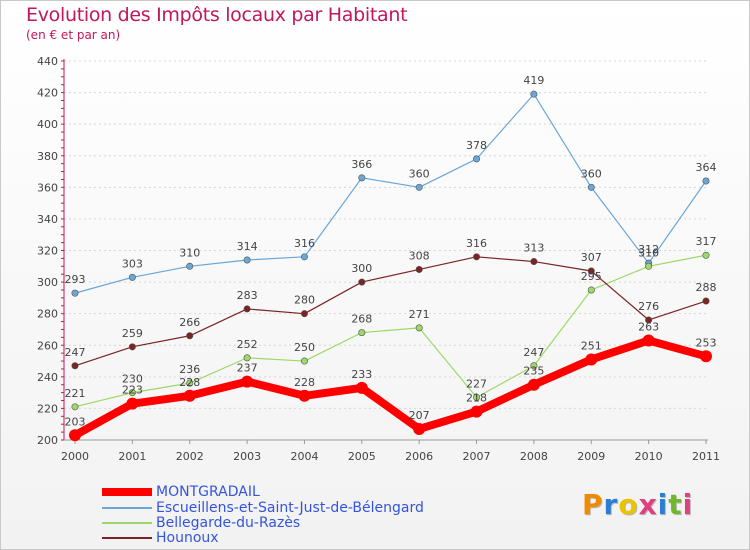 The height and width of the screenshot is (550, 750). What do you see at coordinates (132, 456) in the screenshot?
I see `x-tick-label: 2001` at bounding box center [132, 456].